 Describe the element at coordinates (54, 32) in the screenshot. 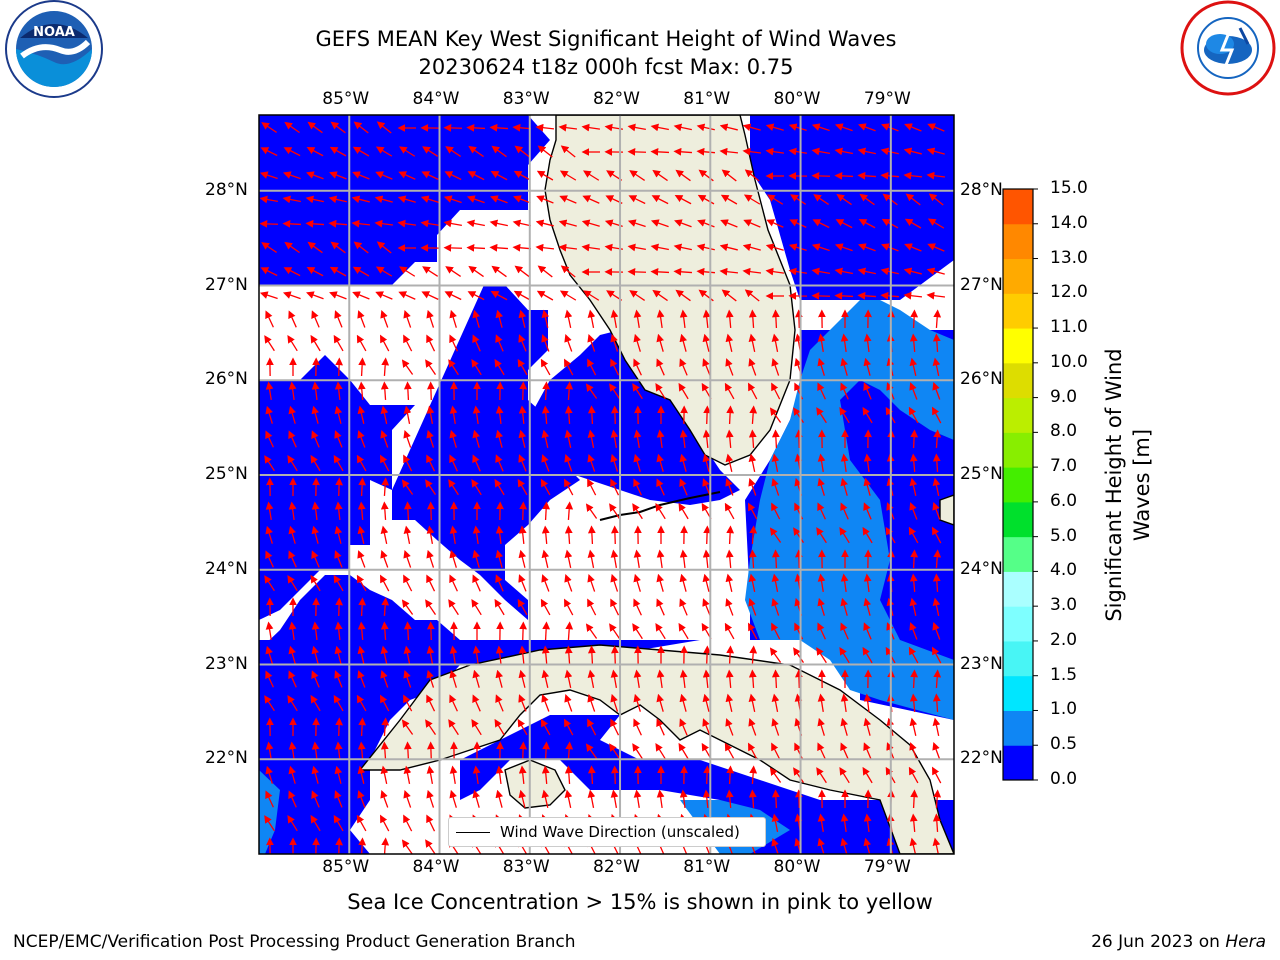

I see `noaa-logo-text: NOAA` at that location.